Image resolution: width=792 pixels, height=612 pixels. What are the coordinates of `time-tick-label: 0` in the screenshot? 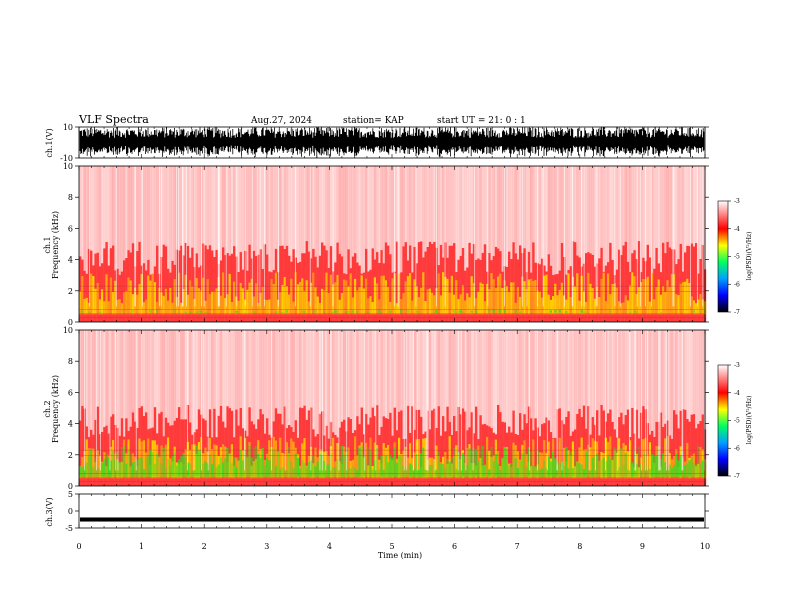 It's located at (78, 546).